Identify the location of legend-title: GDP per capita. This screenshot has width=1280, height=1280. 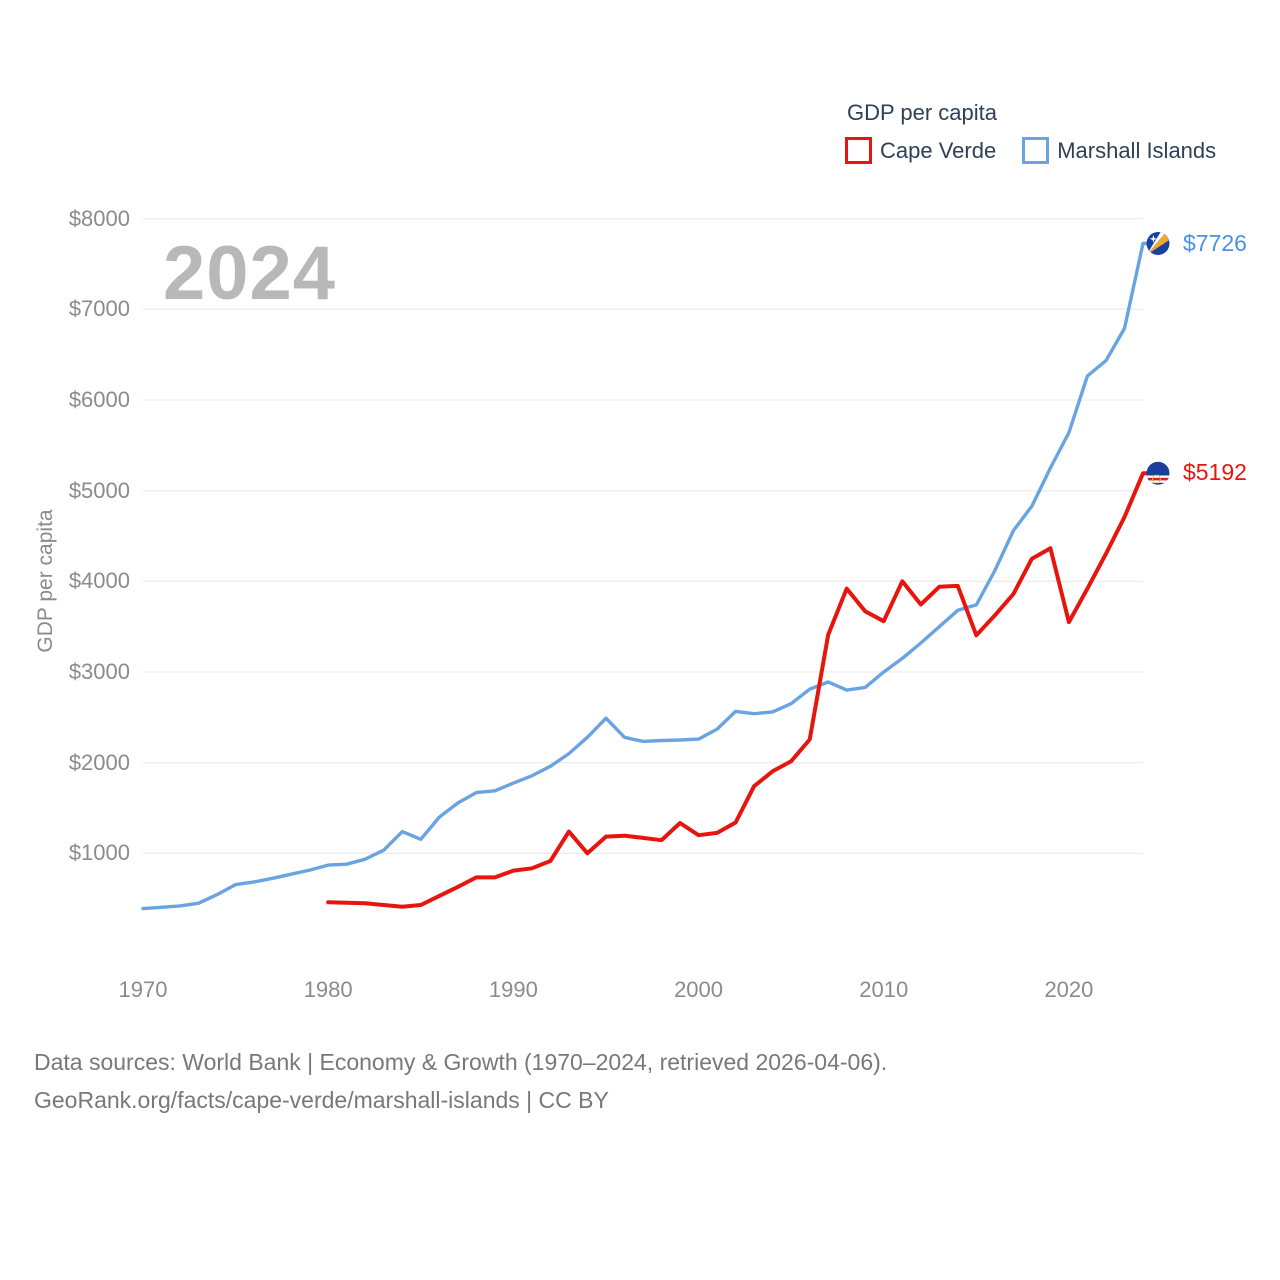
(922, 112).